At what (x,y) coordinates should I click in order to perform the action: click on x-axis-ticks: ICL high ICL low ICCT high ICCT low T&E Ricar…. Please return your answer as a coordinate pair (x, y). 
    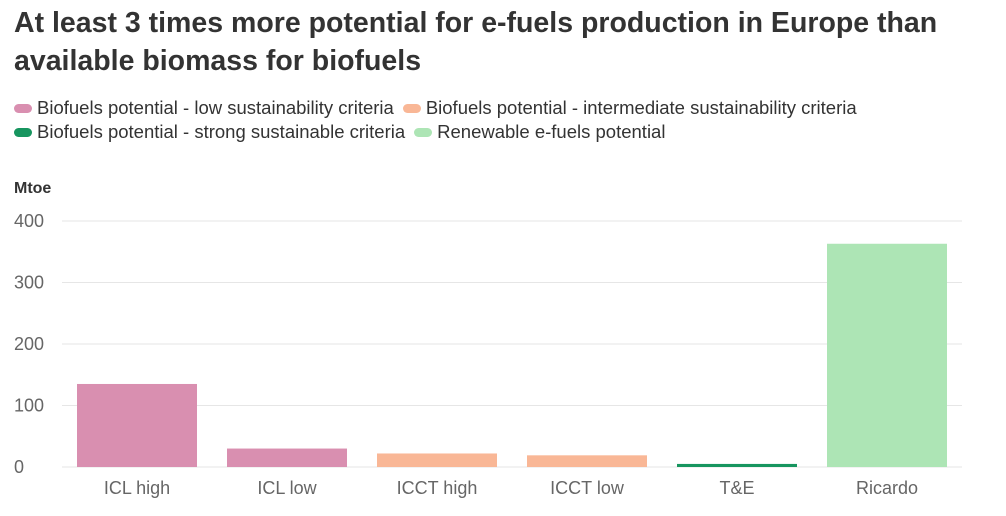
    Looking at the image, I should click on (511, 488).